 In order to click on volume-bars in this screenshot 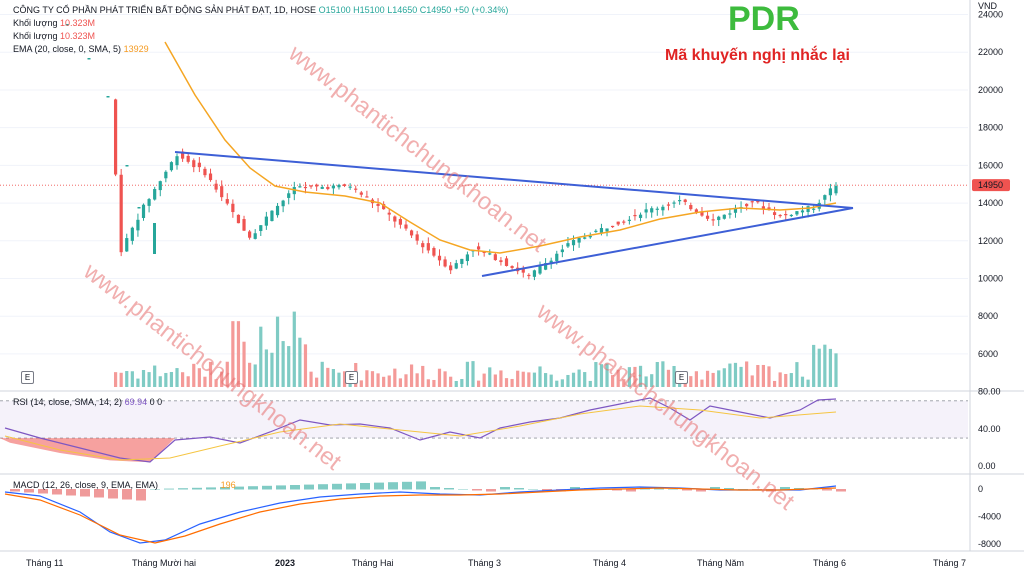, I will do `click(475, 349)`.